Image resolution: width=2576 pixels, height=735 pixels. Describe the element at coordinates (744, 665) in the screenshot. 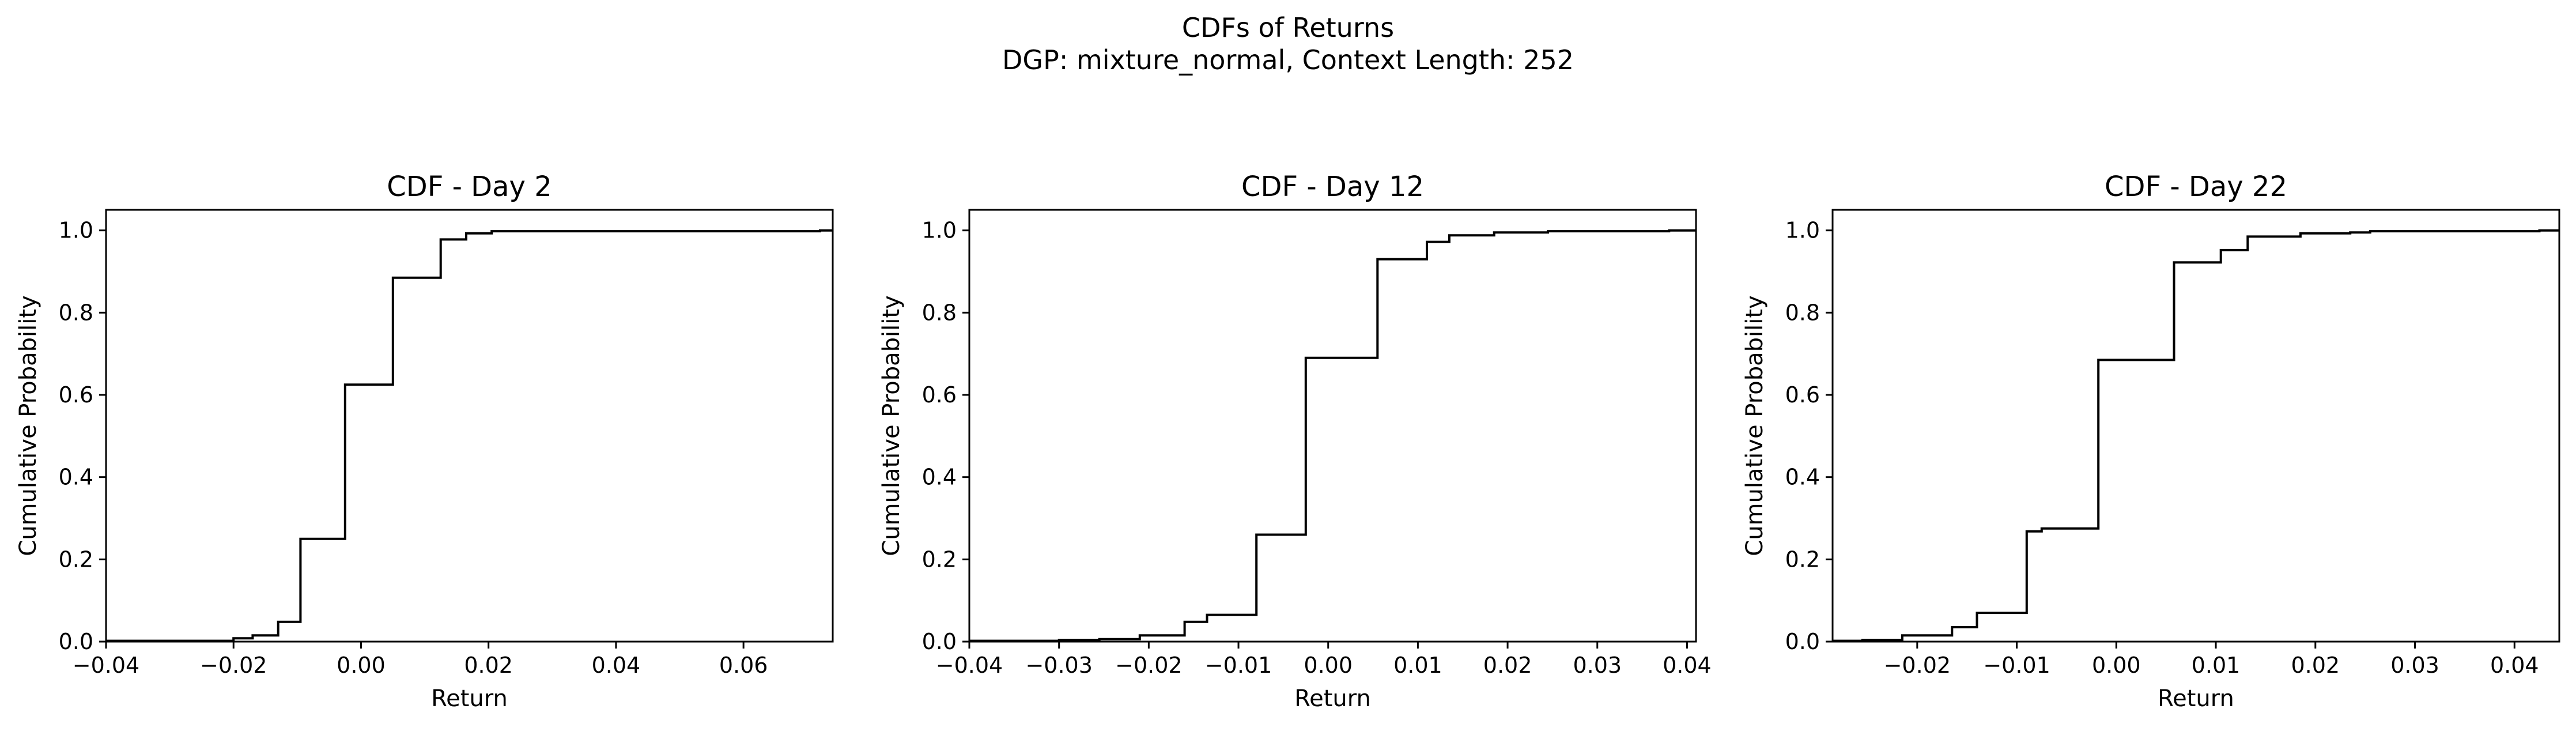

I see `x-tick-label: 0.06` at that location.